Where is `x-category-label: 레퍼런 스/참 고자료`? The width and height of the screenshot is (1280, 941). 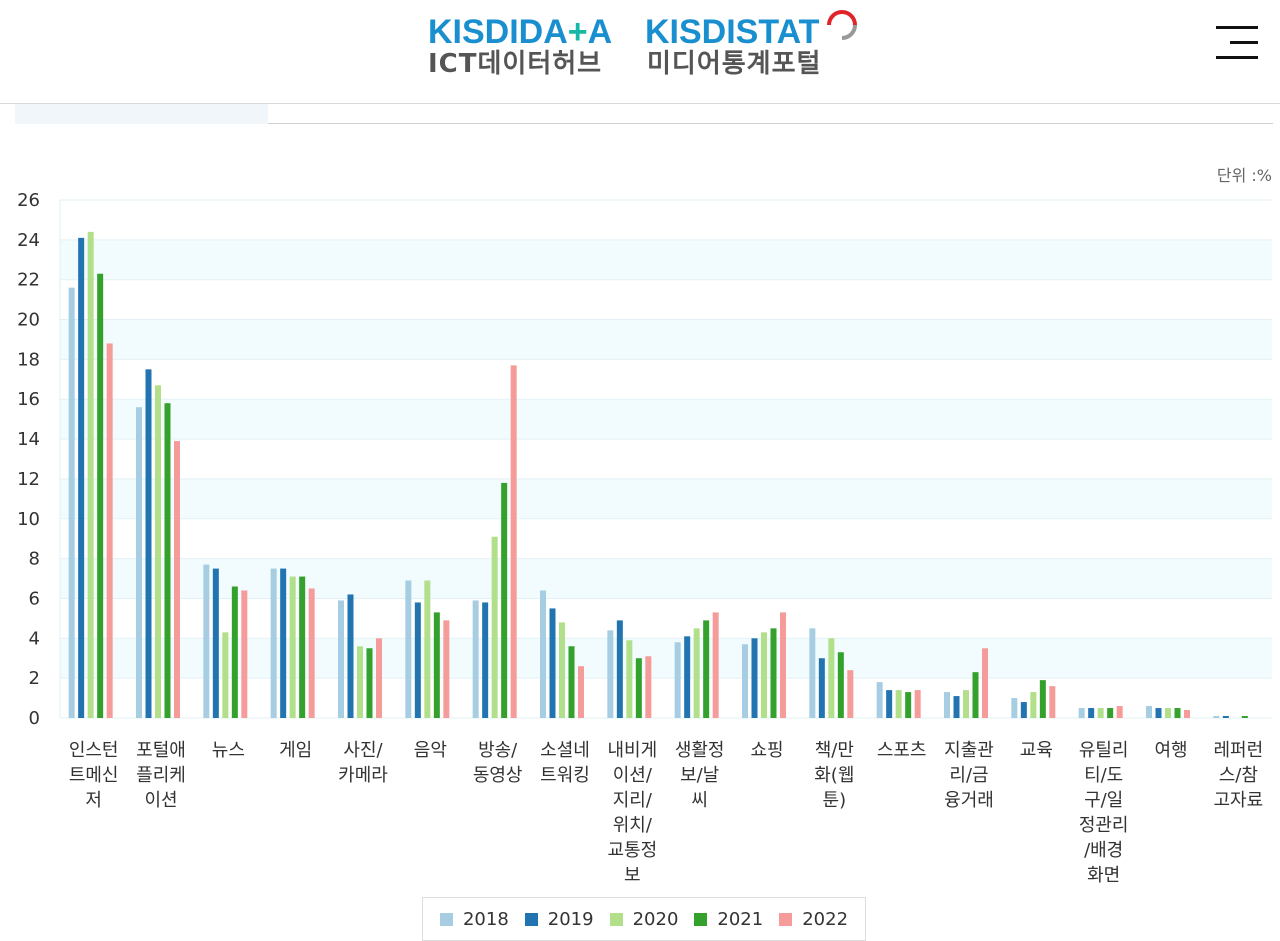 x-category-label: 레퍼런 스/참 고자료 is located at coordinates (1238, 775).